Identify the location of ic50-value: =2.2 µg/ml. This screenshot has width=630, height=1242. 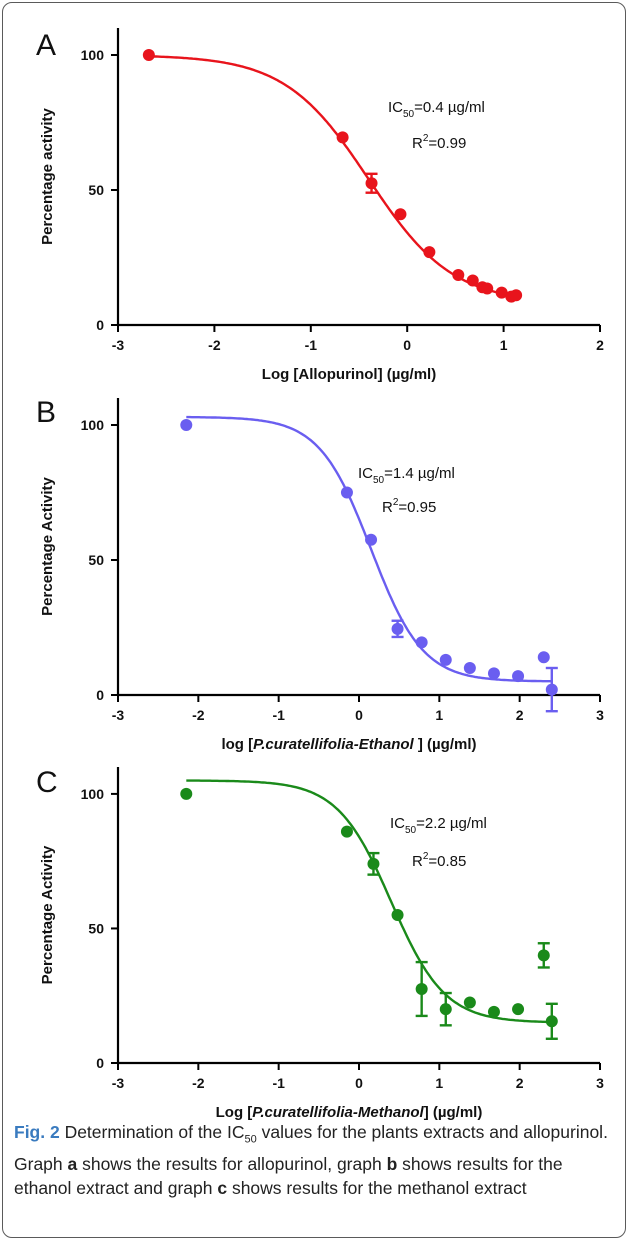
(451, 823).